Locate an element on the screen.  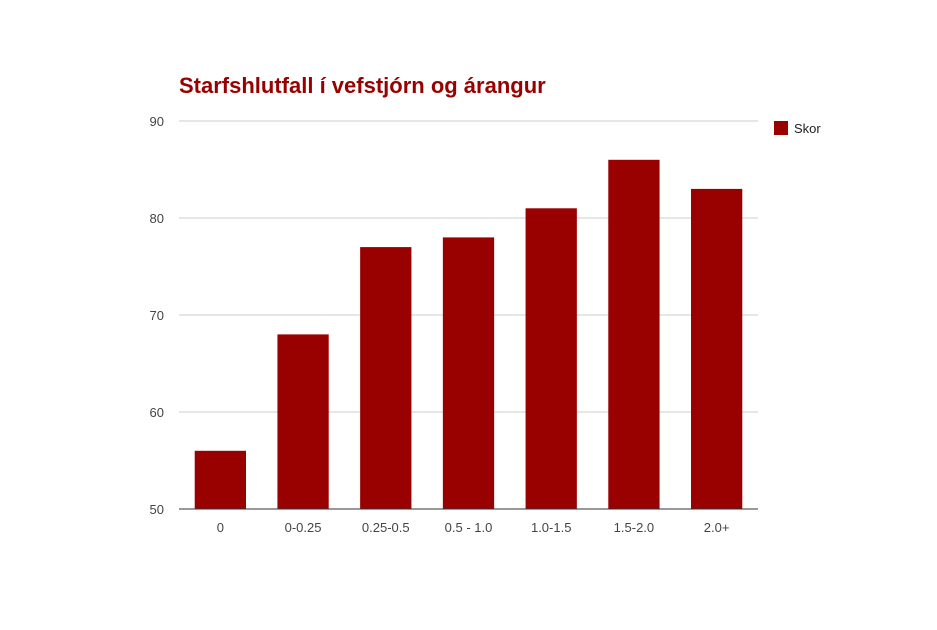
y-tick-label: 80 is located at coordinates (157, 218).